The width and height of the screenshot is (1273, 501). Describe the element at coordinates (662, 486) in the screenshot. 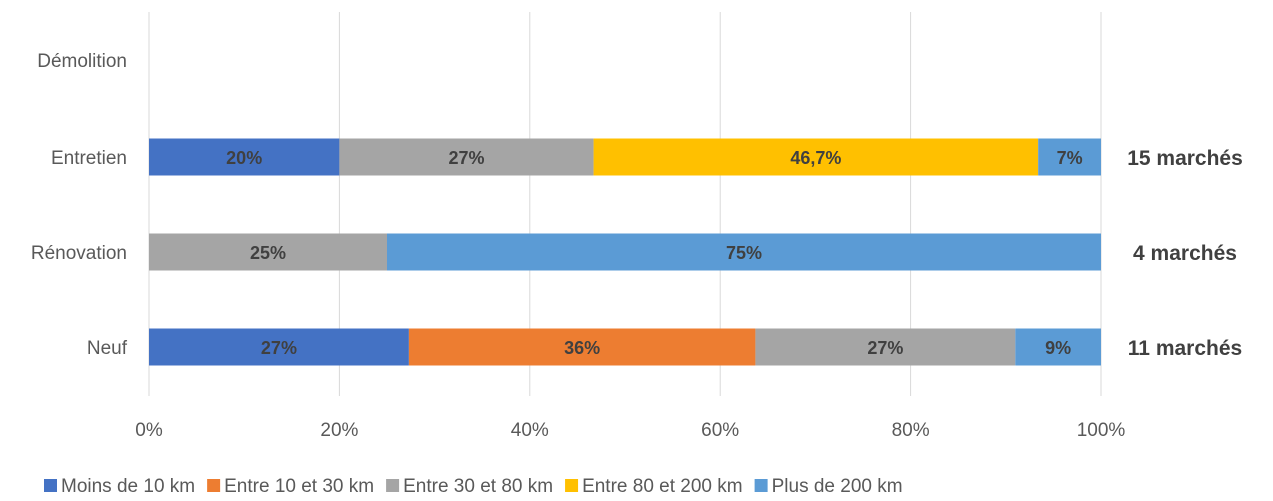

I see `legend-entry: Entre 80 et 200 km` at that location.